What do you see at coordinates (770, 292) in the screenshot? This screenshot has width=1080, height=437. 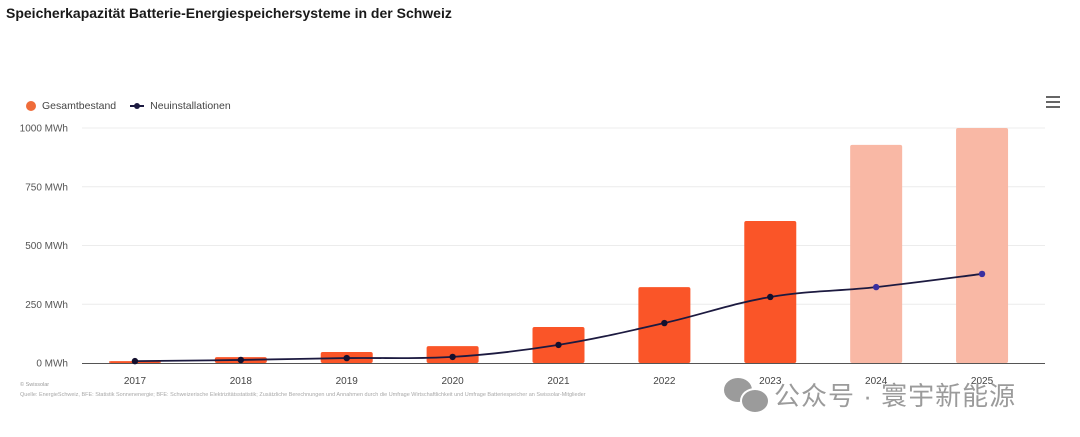 I see `bar-2023` at bounding box center [770, 292].